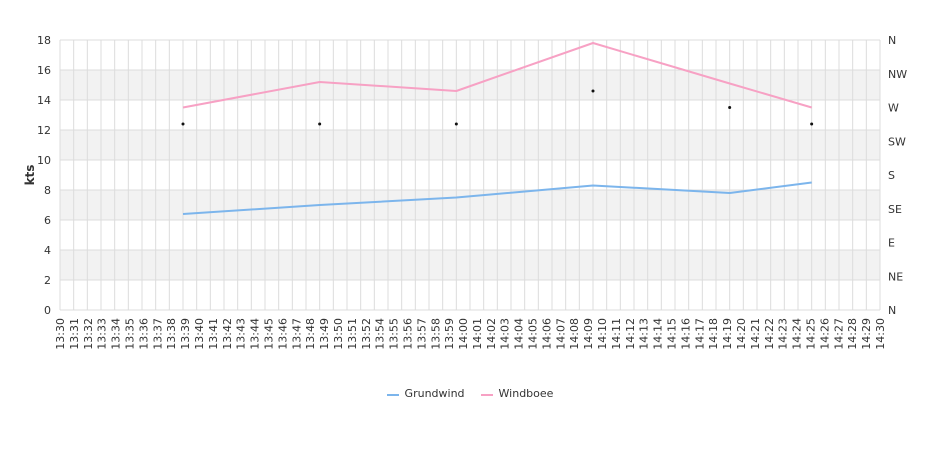 This screenshot has width=940, height=450. What do you see at coordinates (497, 198) in the screenshot?
I see `series-line-grundwind` at bounding box center [497, 198].